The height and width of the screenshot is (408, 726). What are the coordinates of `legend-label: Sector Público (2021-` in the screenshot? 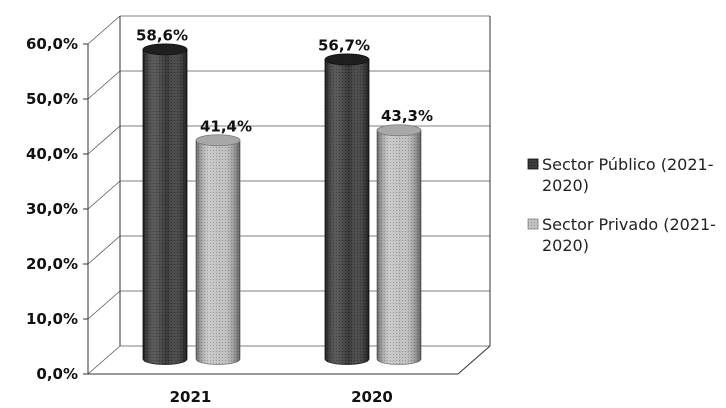 It's located at (627, 164).